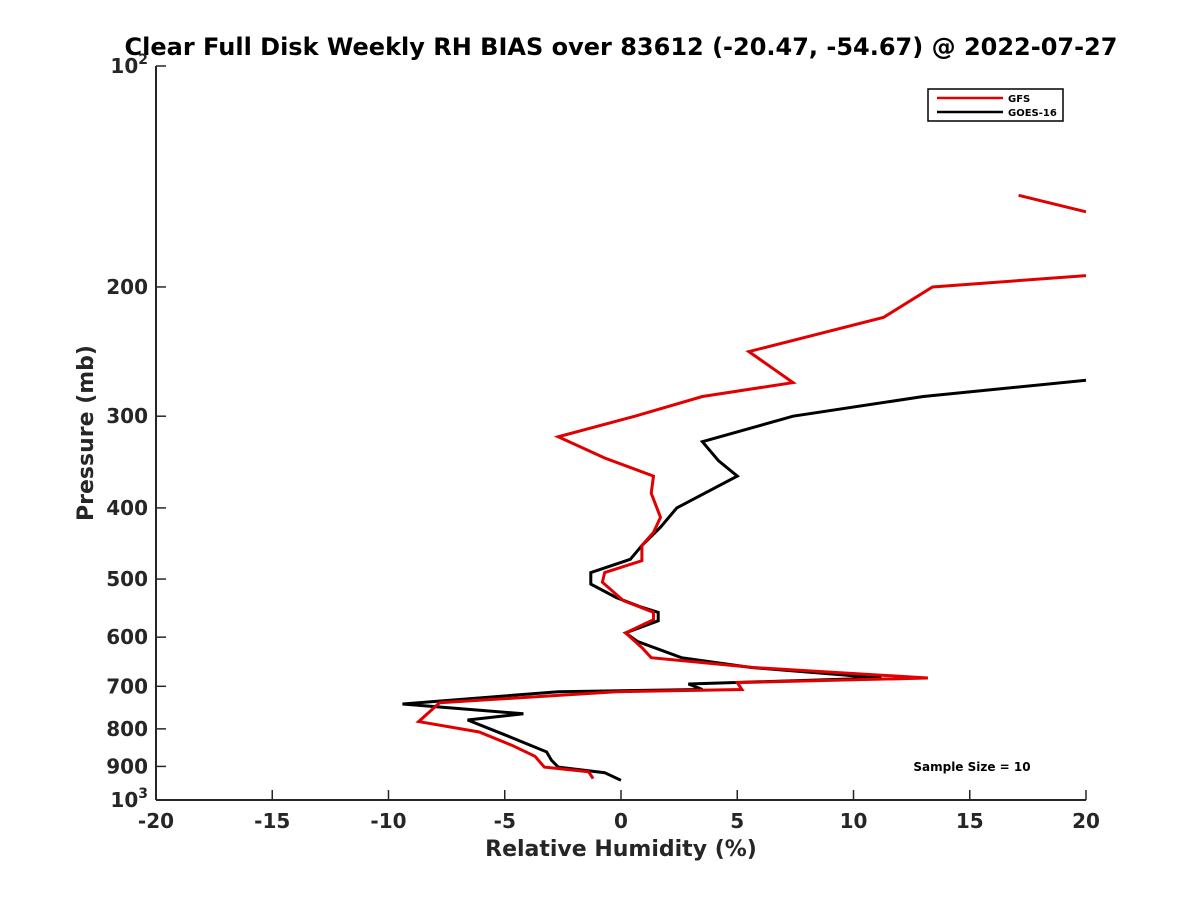 The width and height of the screenshot is (1200, 900). What do you see at coordinates (86, 433) in the screenshot?
I see `y-axis-label: Pressure (mb)` at bounding box center [86, 433].